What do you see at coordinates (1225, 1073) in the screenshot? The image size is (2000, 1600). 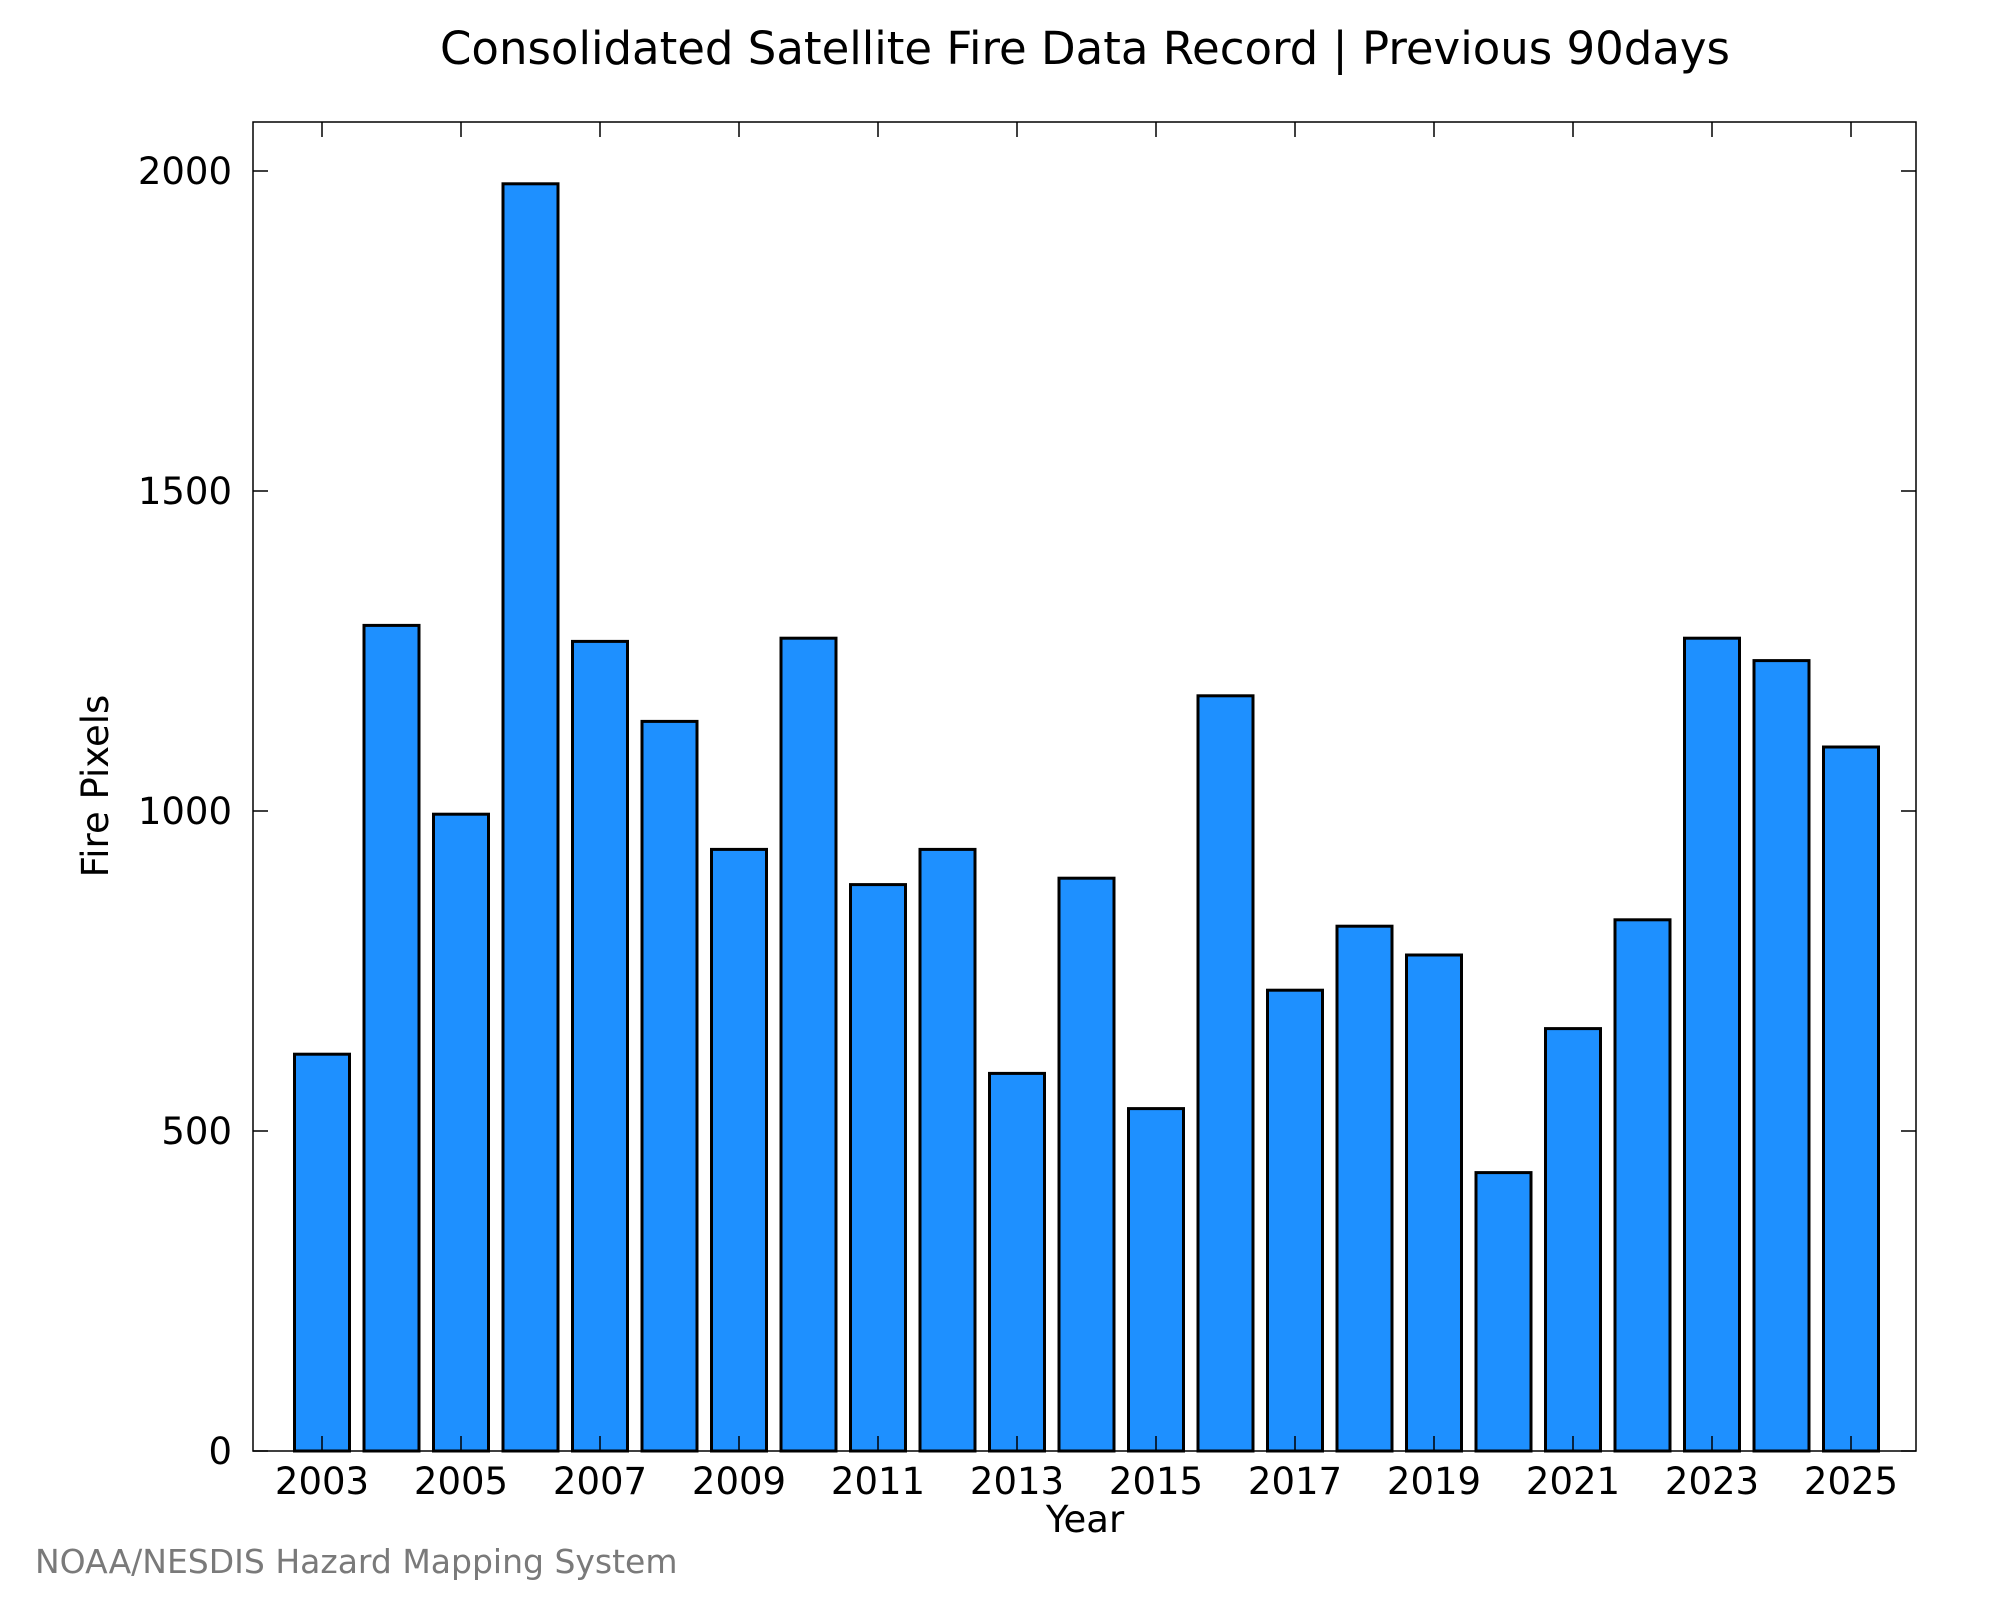 I see `bar-2016` at bounding box center [1225, 1073].